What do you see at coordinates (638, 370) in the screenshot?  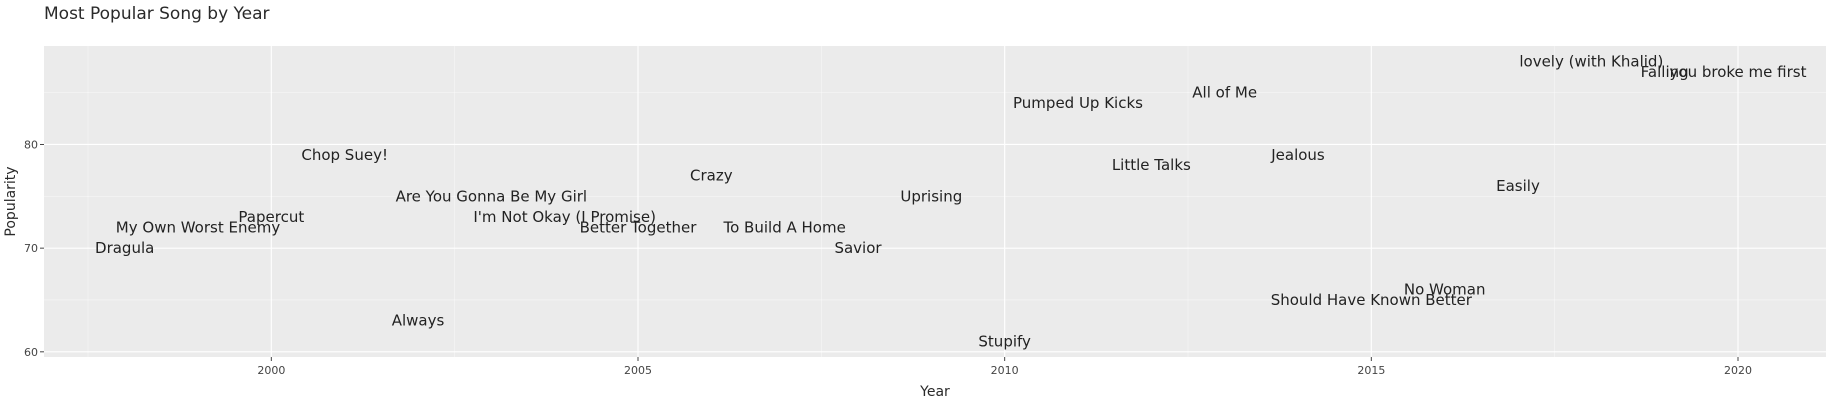 I see `x-tick-label: 2005` at bounding box center [638, 370].